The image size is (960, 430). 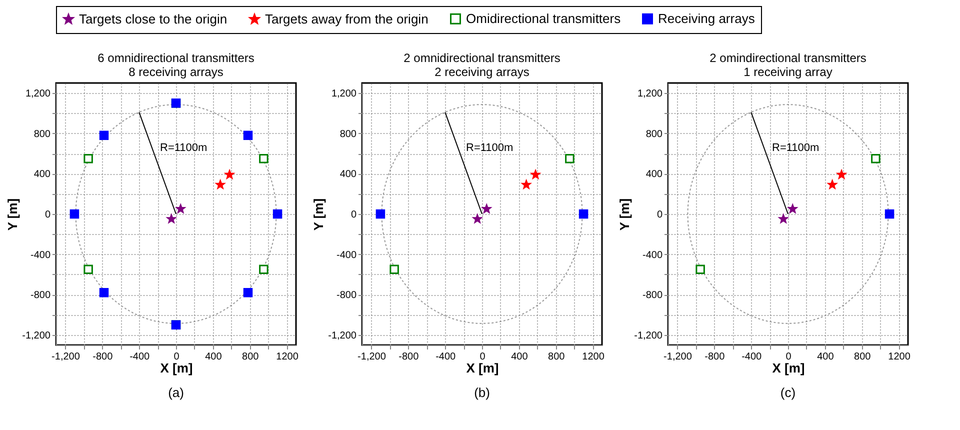 I want to click on legend-label: Omidirectional transmitters, so click(x=544, y=18).